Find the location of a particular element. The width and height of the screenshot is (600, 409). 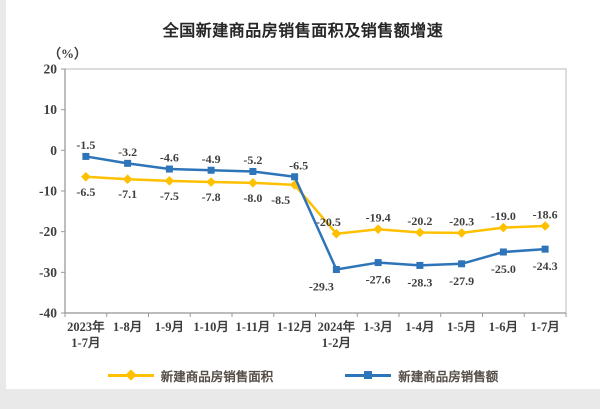

data-label: -27.9 is located at coordinates (461, 281).